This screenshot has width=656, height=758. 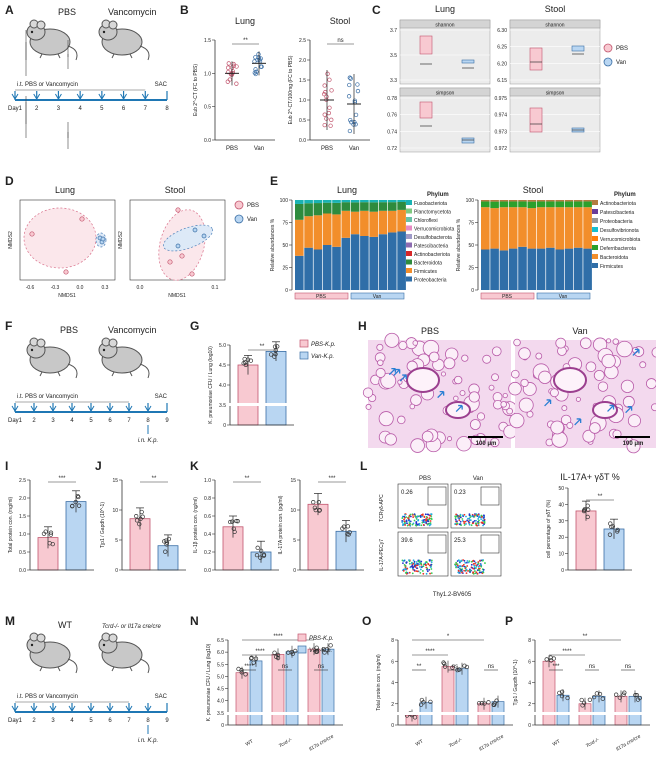 I want to click on panel-a-day-label: 5, so click(x=102, y=109).